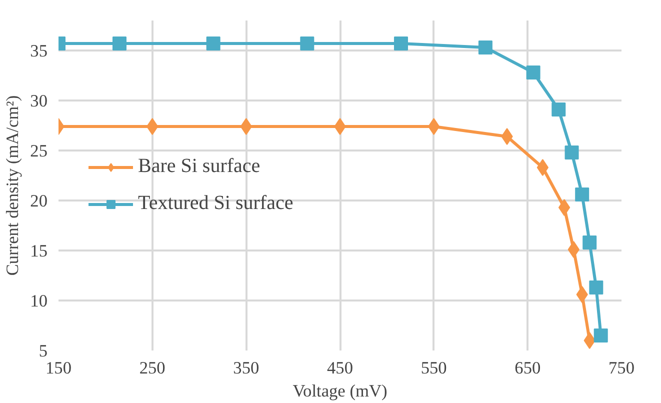 The width and height of the screenshot is (661, 403). What do you see at coordinates (433, 368) in the screenshot?
I see `x-tick-label: 550` at bounding box center [433, 368].